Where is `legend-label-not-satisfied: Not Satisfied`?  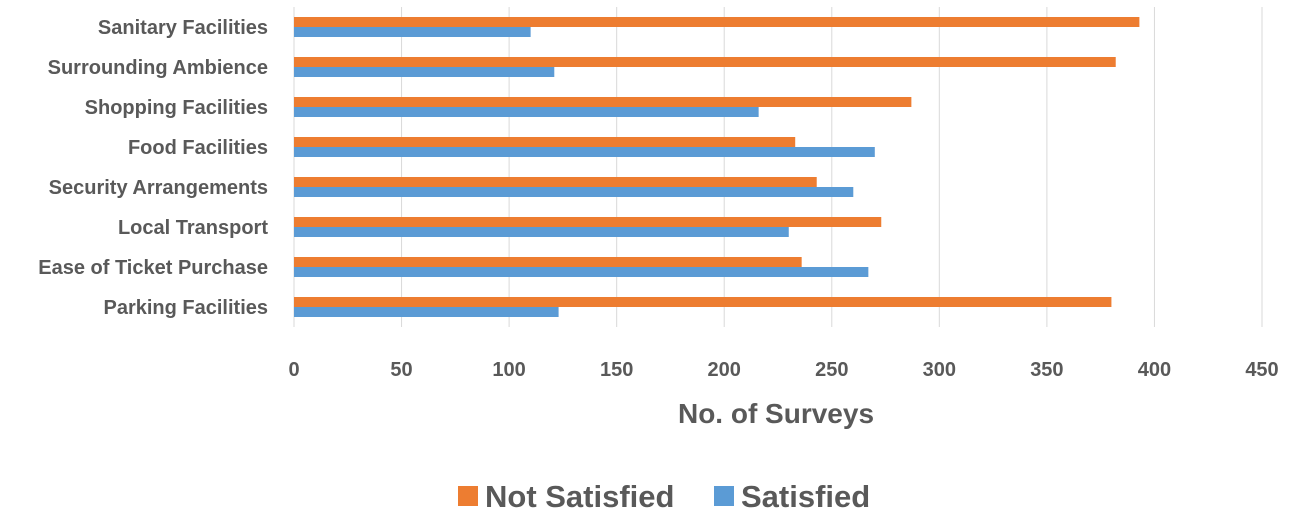
legend-label-not-satisfied: Not Satisfied is located at coordinates (579, 496).